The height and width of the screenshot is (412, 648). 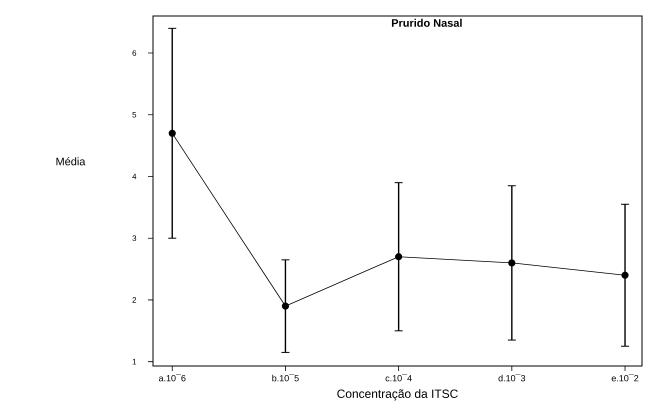 What do you see at coordinates (397, 394) in the screenshot?
I see `x-axis-title: Concentração da ITSC` at bounding box center [397, 394].